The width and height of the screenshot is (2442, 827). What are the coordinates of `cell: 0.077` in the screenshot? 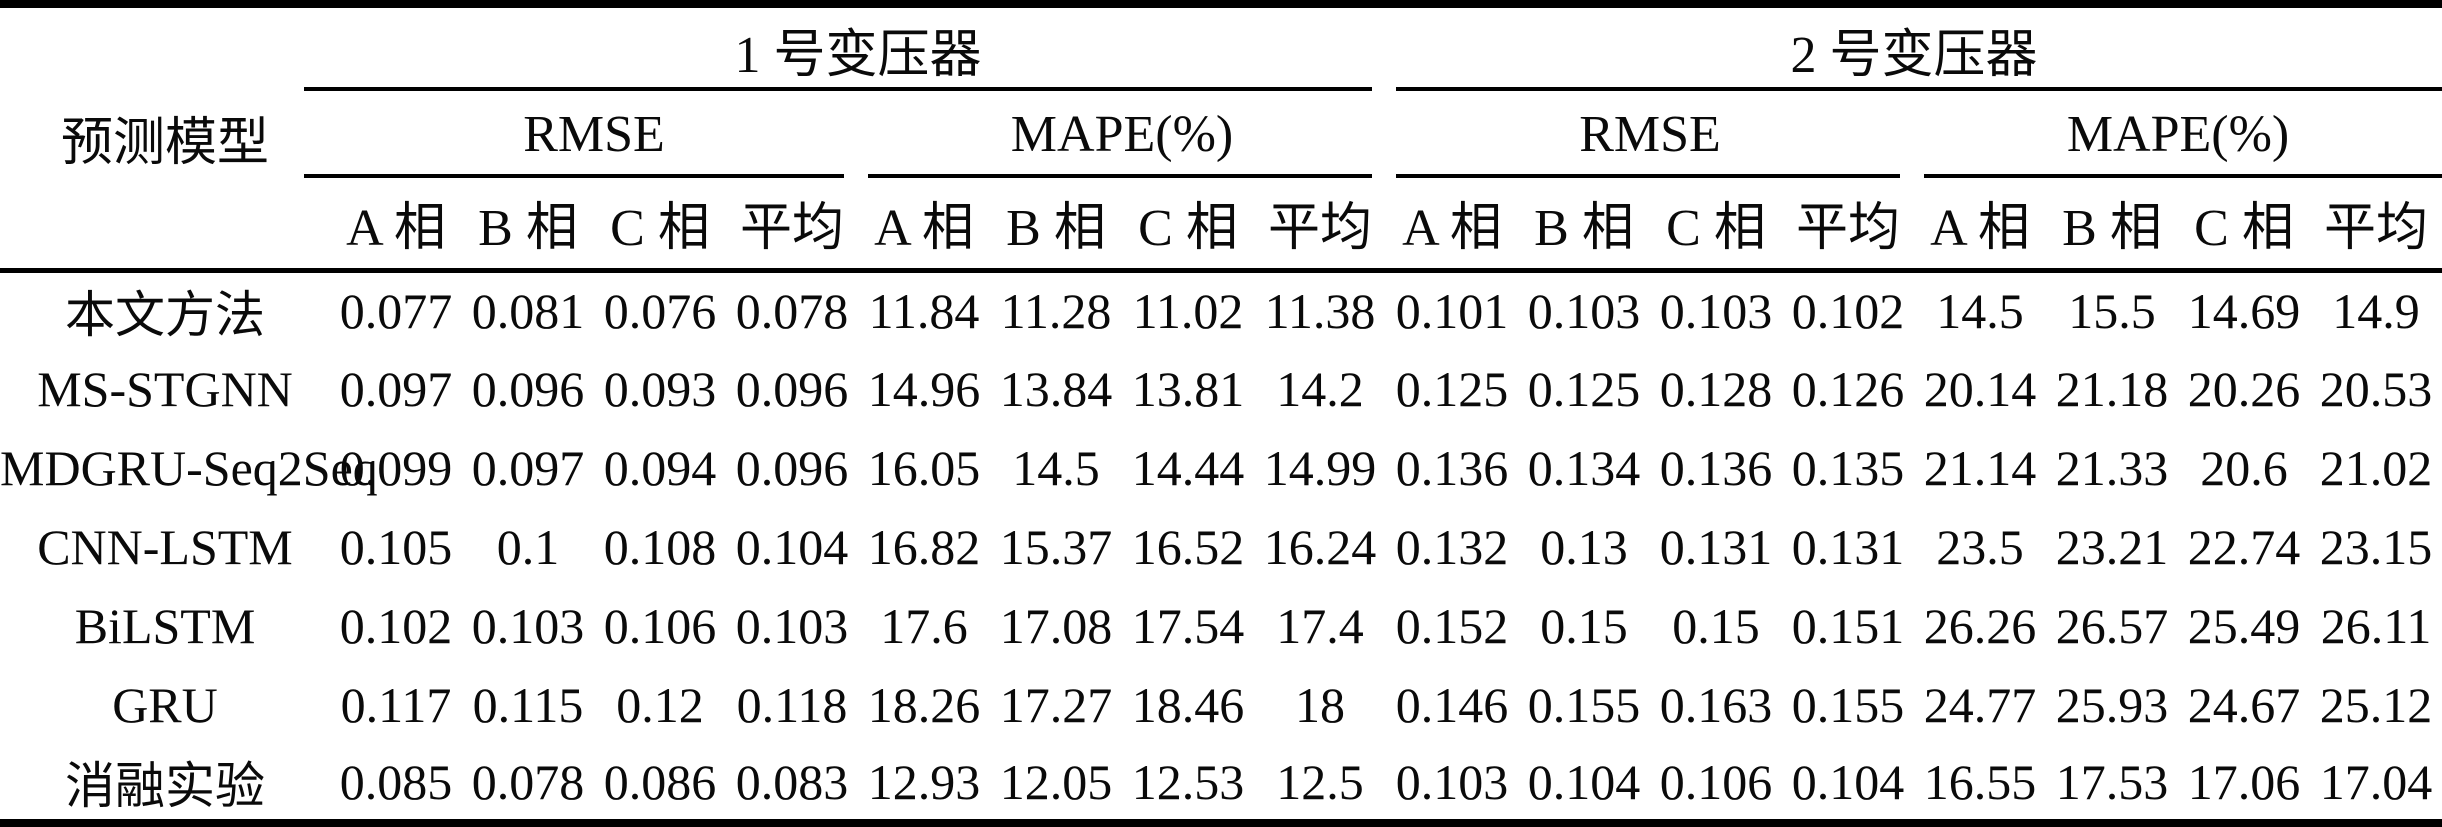 It's located at (396, 310).